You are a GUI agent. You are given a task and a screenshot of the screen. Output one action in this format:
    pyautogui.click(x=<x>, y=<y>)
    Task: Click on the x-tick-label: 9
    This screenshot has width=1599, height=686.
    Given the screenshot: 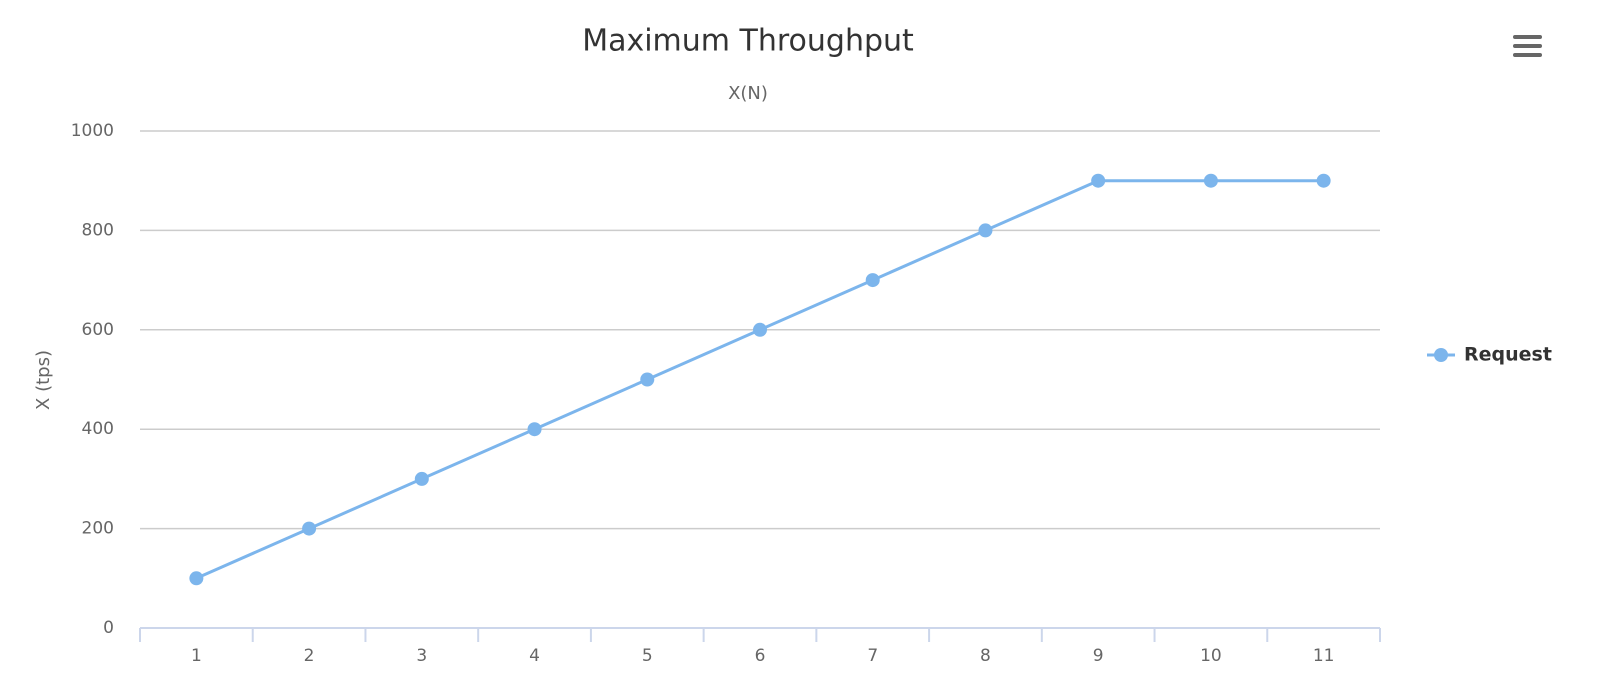 What is the action you would take?
    pyautogui.click(x=1098, y=656)
    